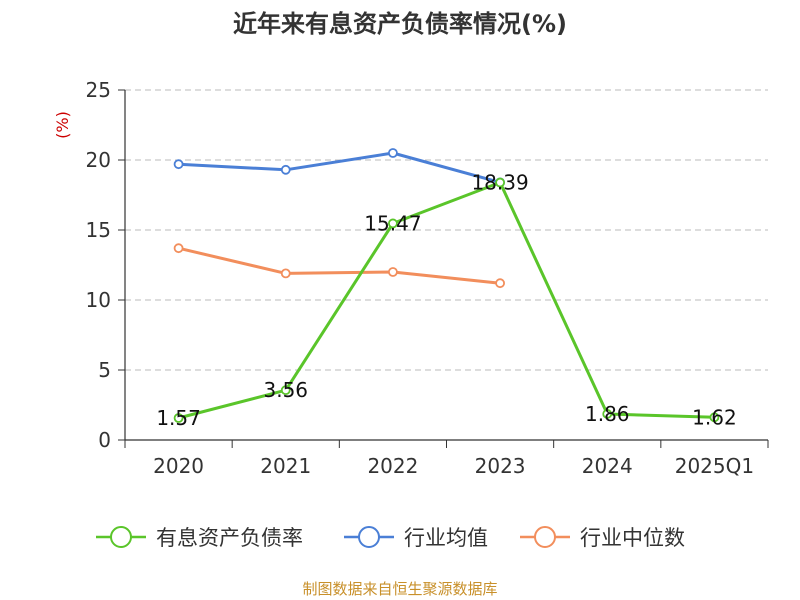 The width and height of the screenshot is (800, 600). What do you see at coordinates (98, 265) in the screenshot?
I see `y-tick-labels: 0 5 10 15 20 25` at bounding box center [98, 265].